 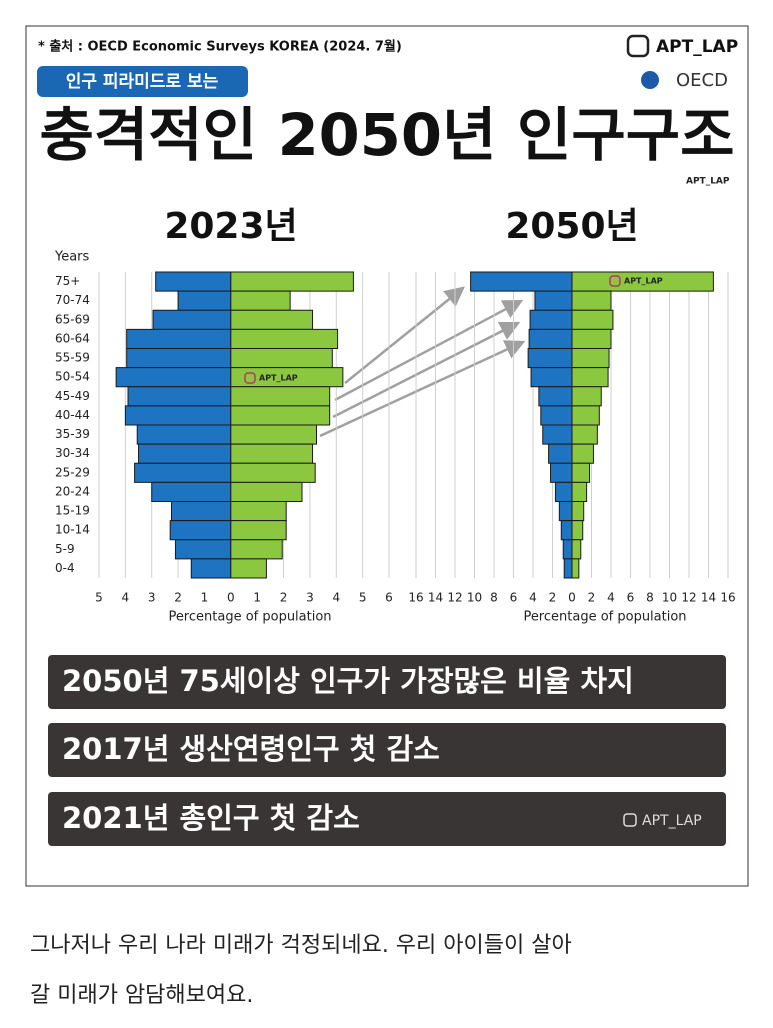 What do you see at coordinates (141, 995) in the screenshot?
I see `caption-line-2: 갈 미래가 암담해보여요.` at bounding box center [141, 995].